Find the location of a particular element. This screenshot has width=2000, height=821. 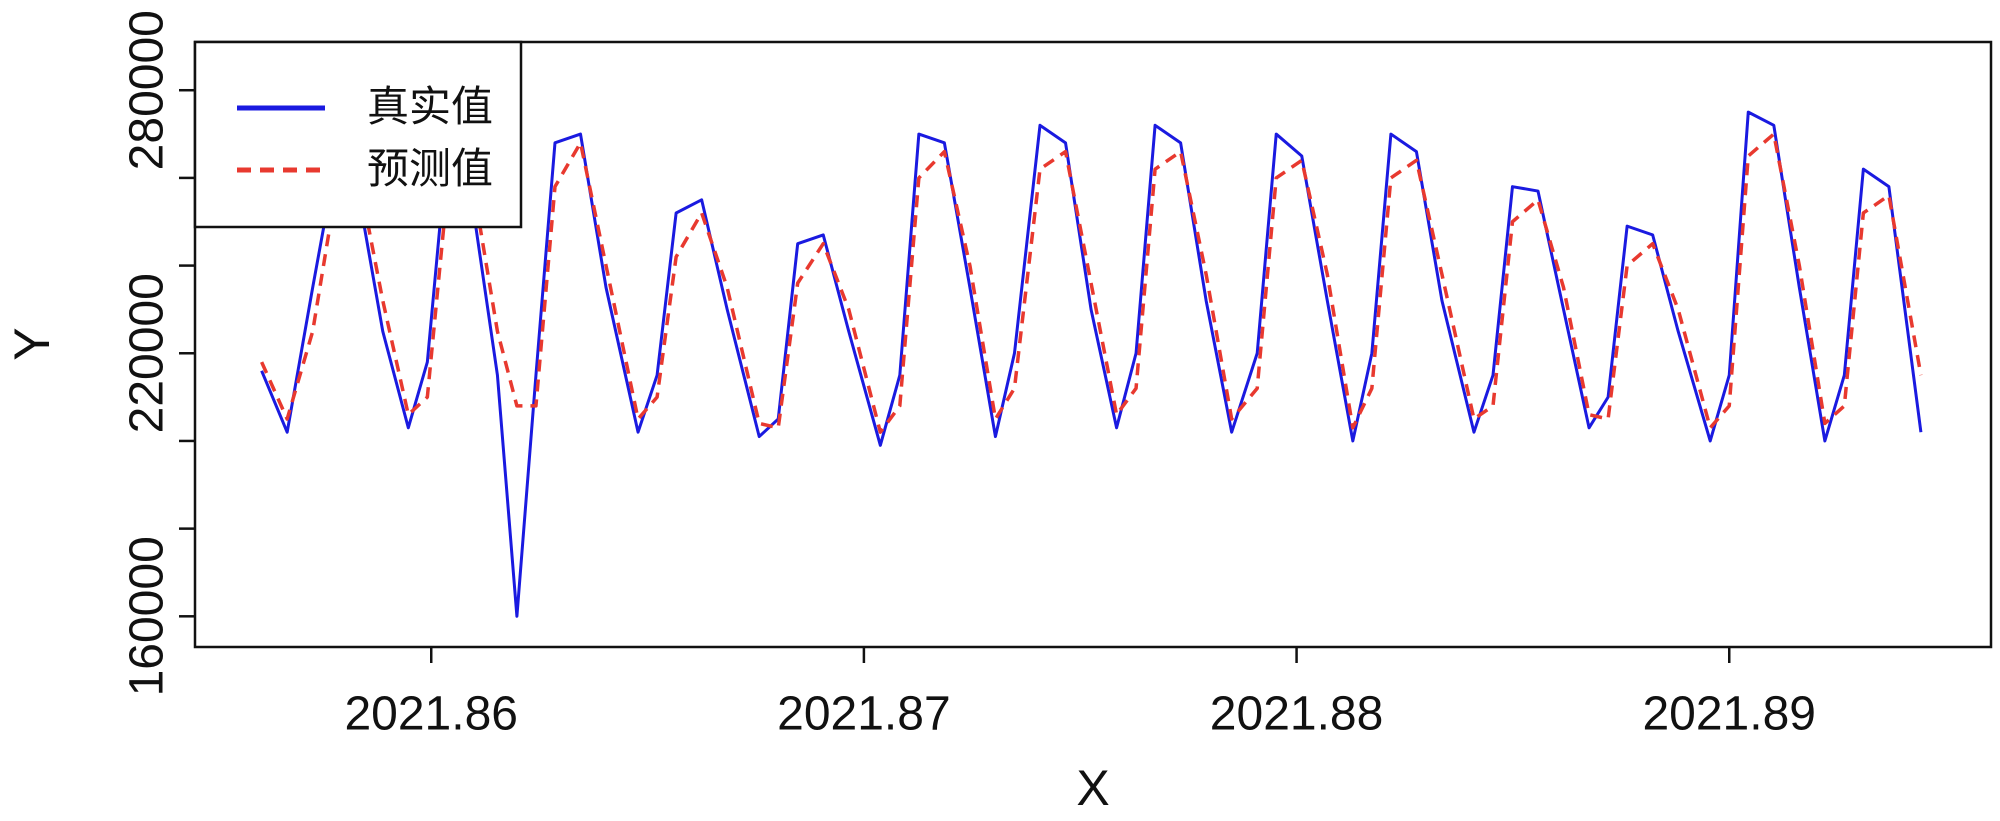

x-tick-label: 2021.86 is located at coordinates (431, 714).